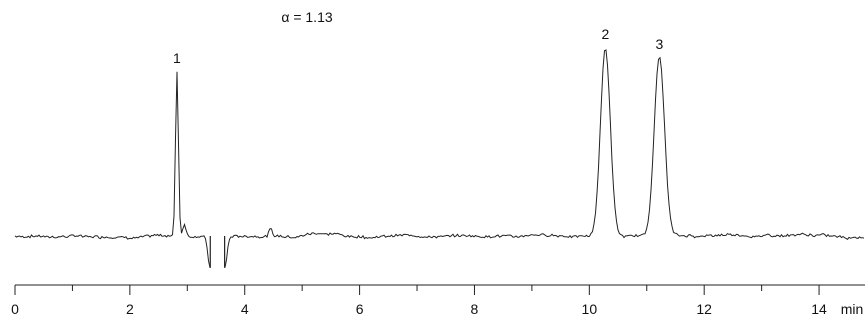  I want to click on peak-label-3: 3, so click(659, 44).